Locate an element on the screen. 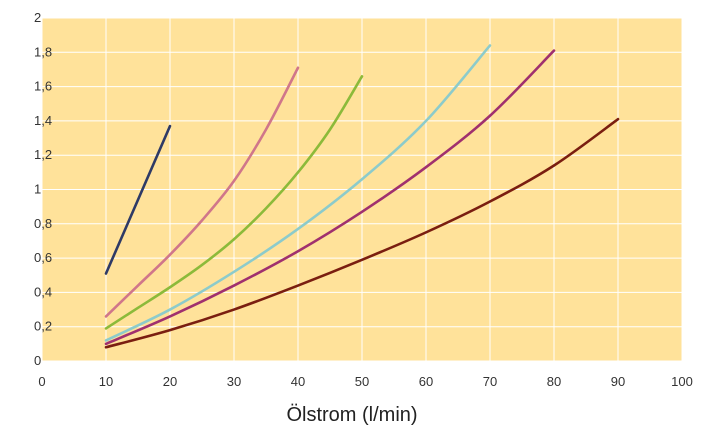  x-tick-label: 10 is located at coordinates (106, 381).